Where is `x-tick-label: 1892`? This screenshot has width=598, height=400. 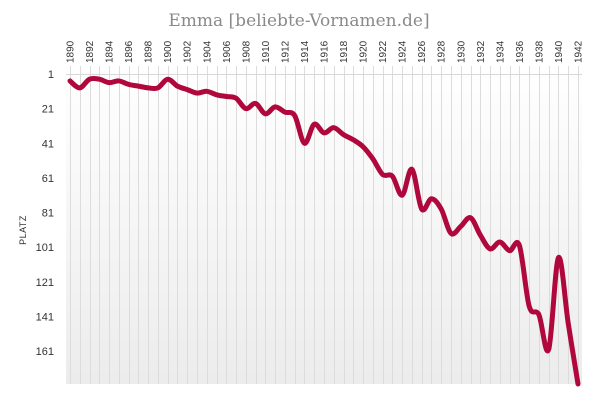
x-tick-label: 1892 is located at coordinates (90, 51).